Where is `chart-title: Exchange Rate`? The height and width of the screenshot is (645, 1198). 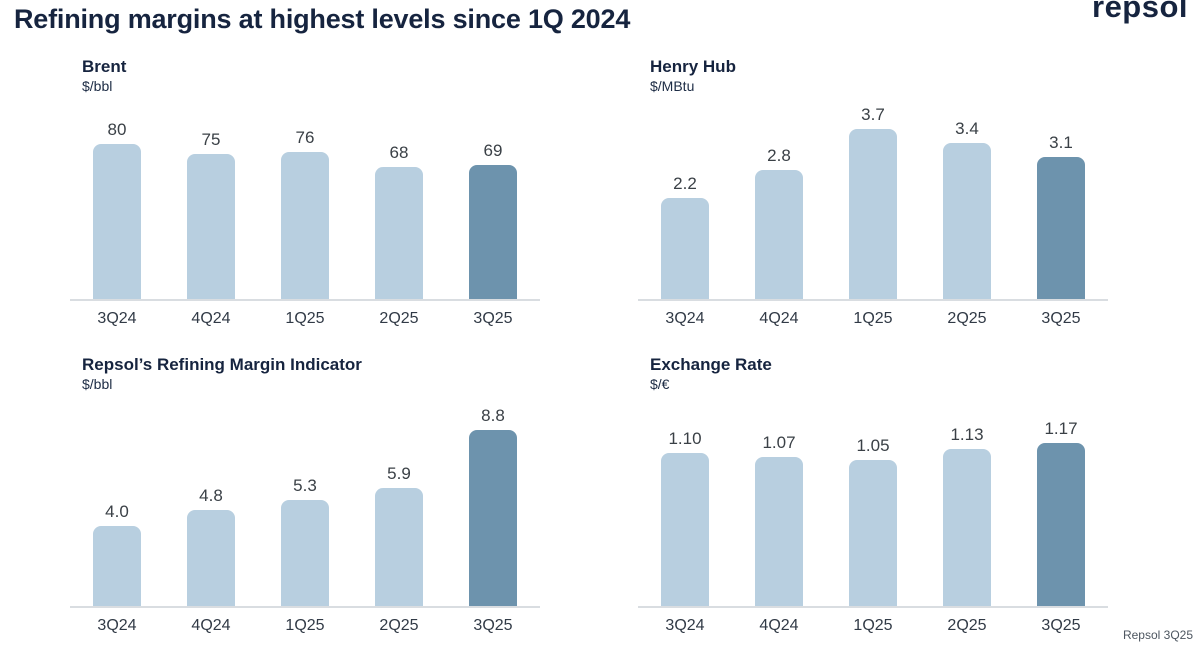
chart-title: Exchange Rate is located at coordinates (711, 364).